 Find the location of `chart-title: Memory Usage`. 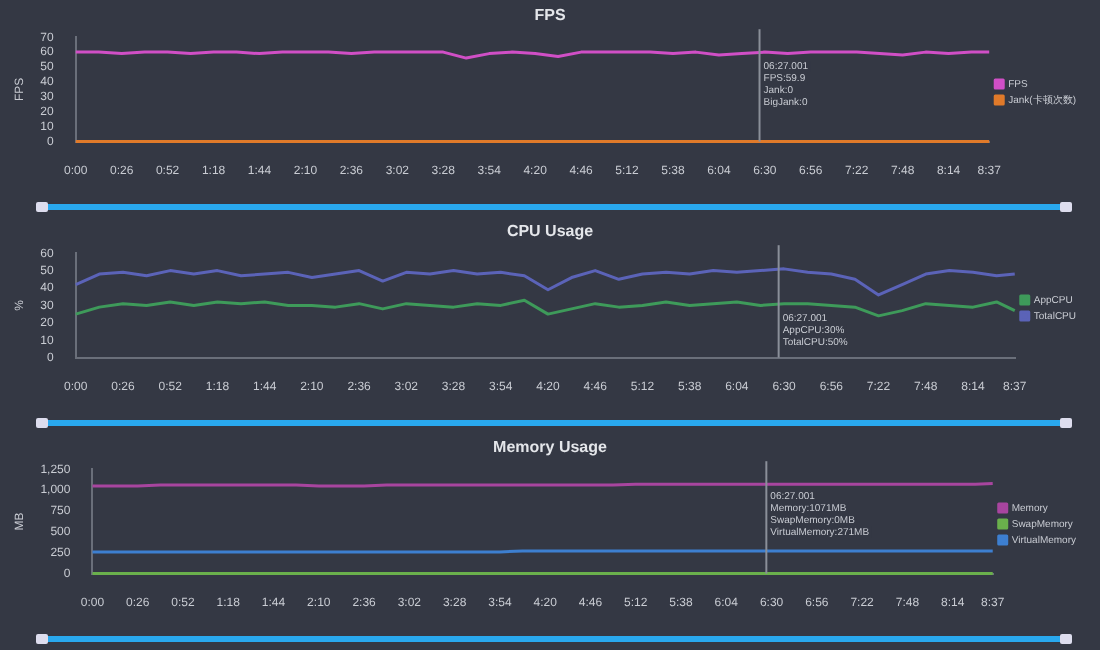

chart-title: Memory Usage is located at coordinates (550, 447).